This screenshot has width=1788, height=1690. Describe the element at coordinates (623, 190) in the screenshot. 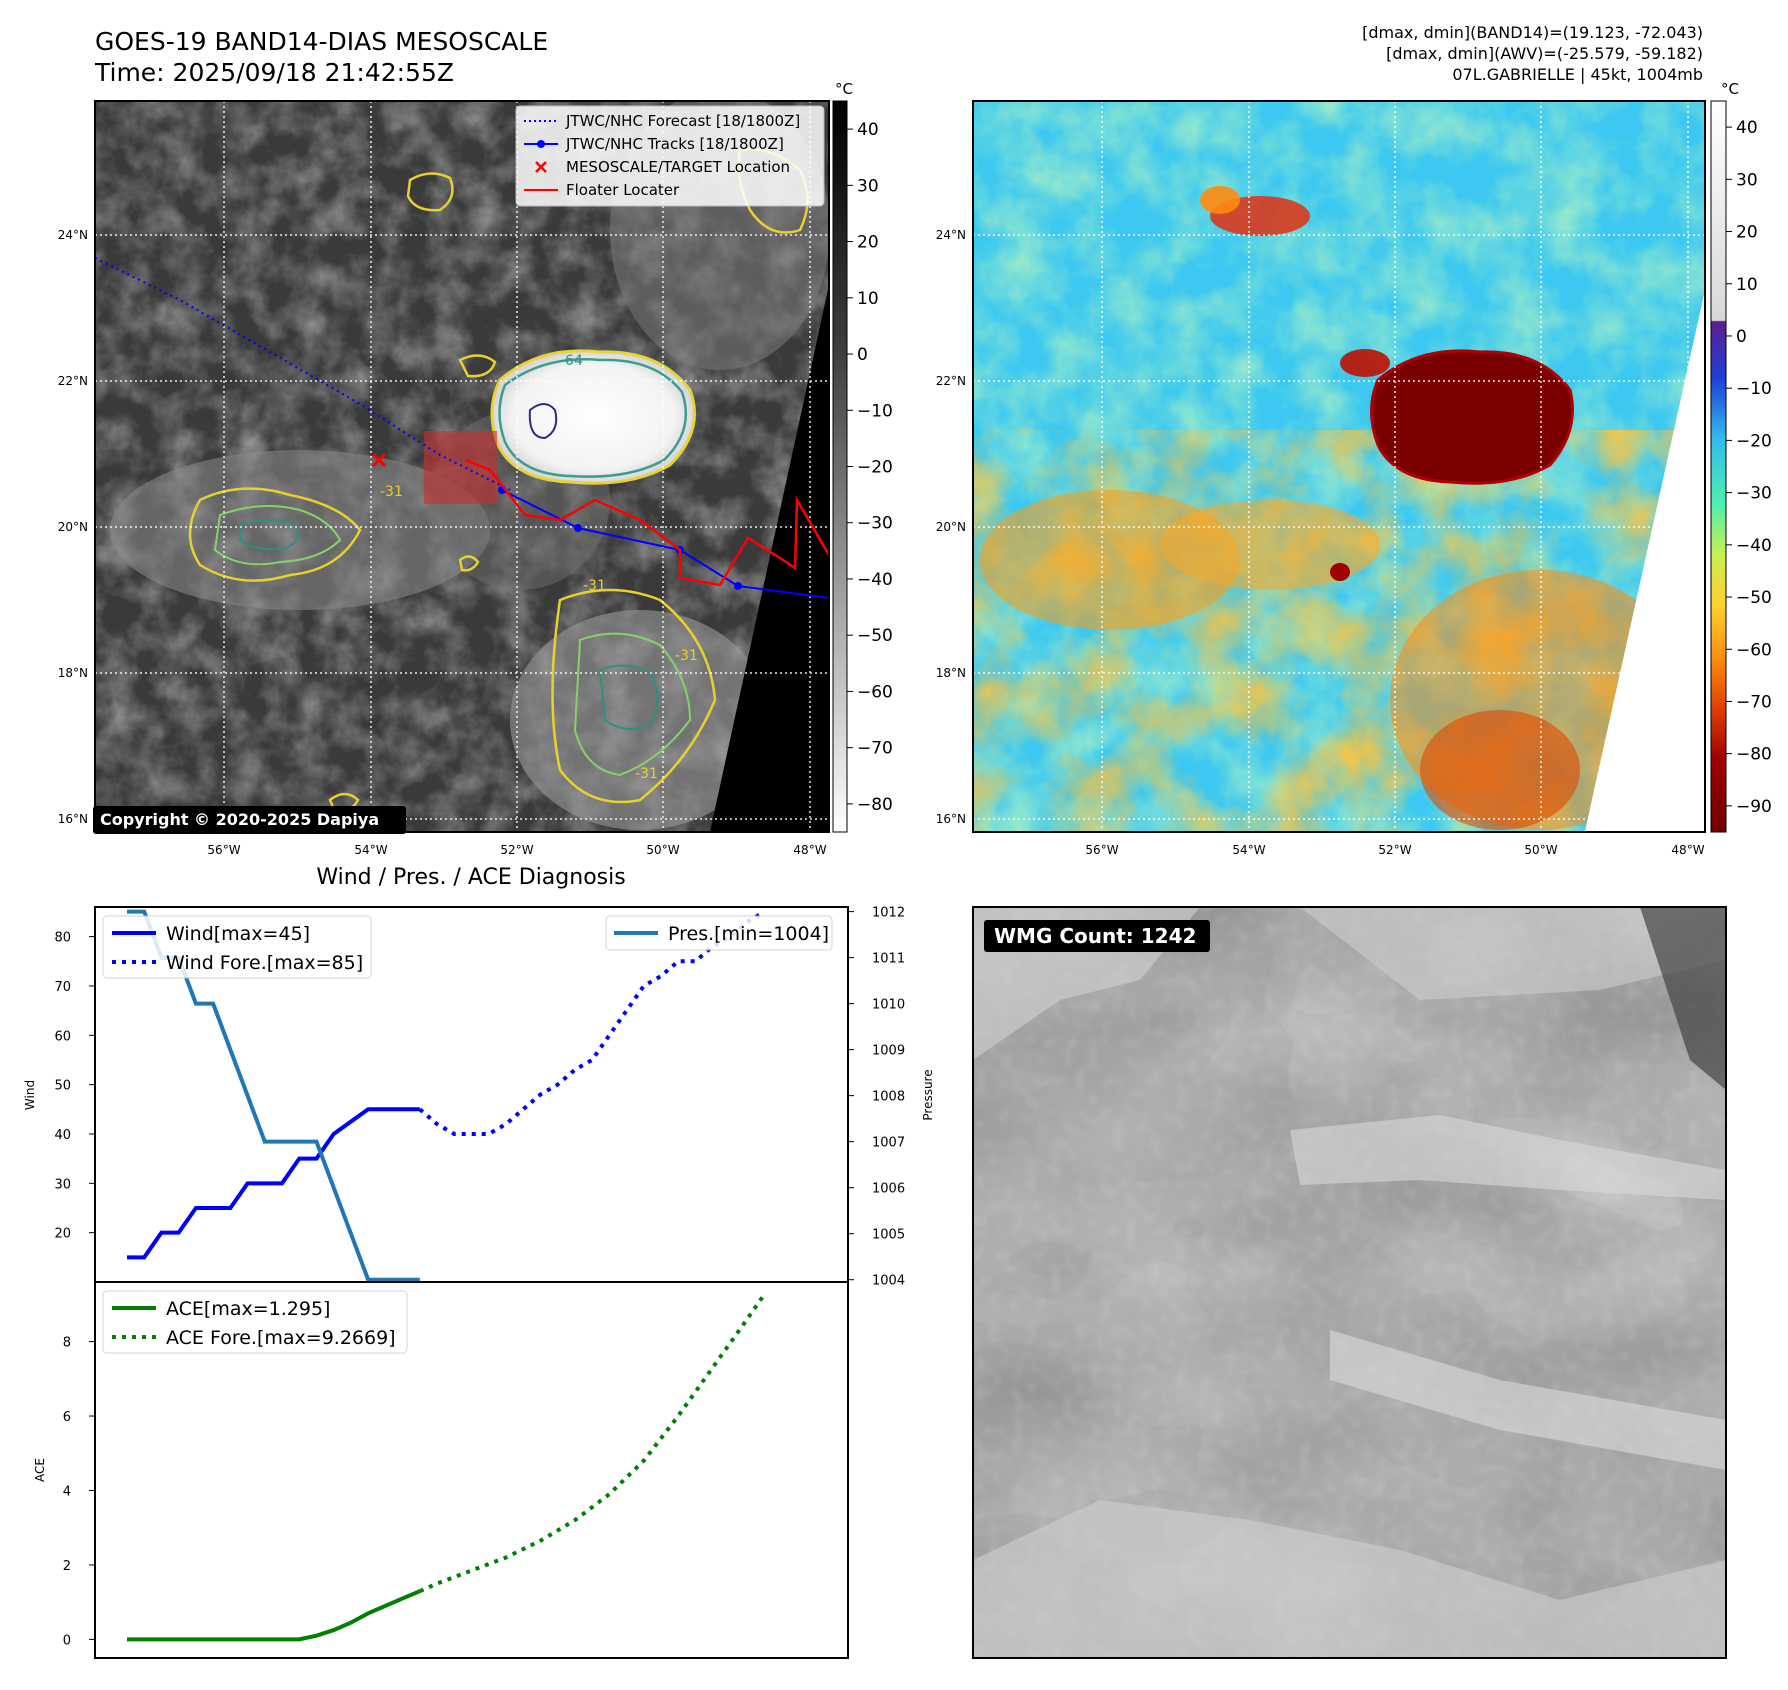

I see `legend-floater: Floater Locater` at that location.